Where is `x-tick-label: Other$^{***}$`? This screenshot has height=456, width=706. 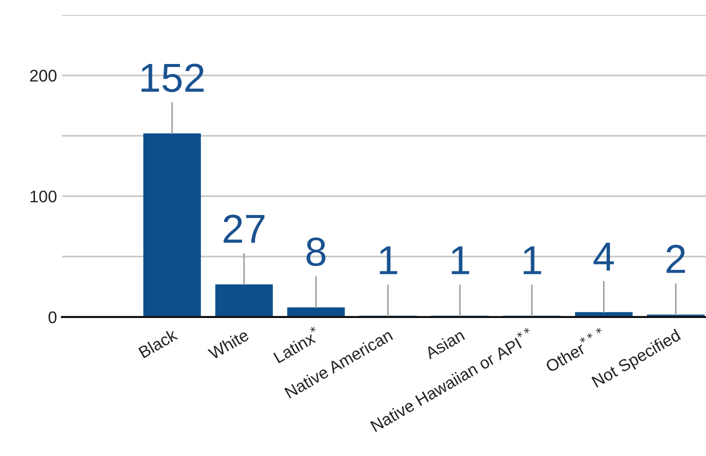 x-tick-label: Other$^{***}$ is located at coordinates (575, 350).